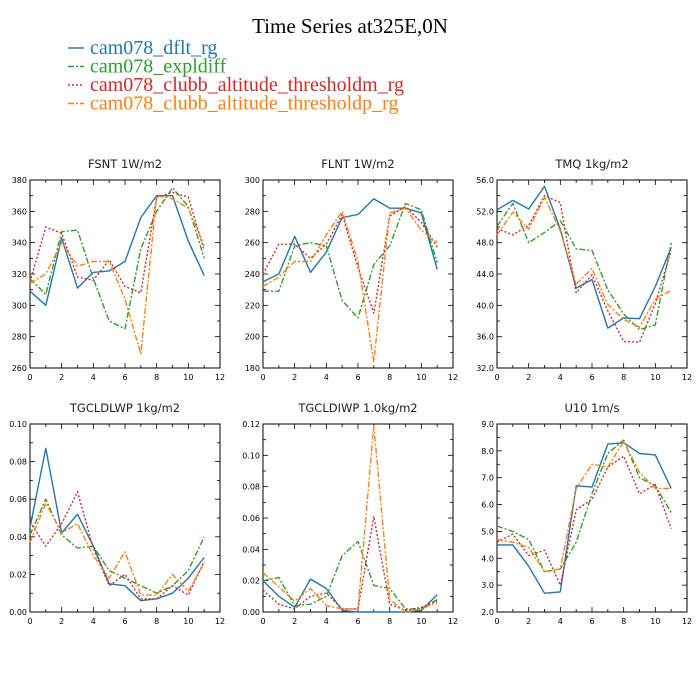 The image size is (700, 700). I want to click on y-tick-label: 40.0, so click(485, 305).